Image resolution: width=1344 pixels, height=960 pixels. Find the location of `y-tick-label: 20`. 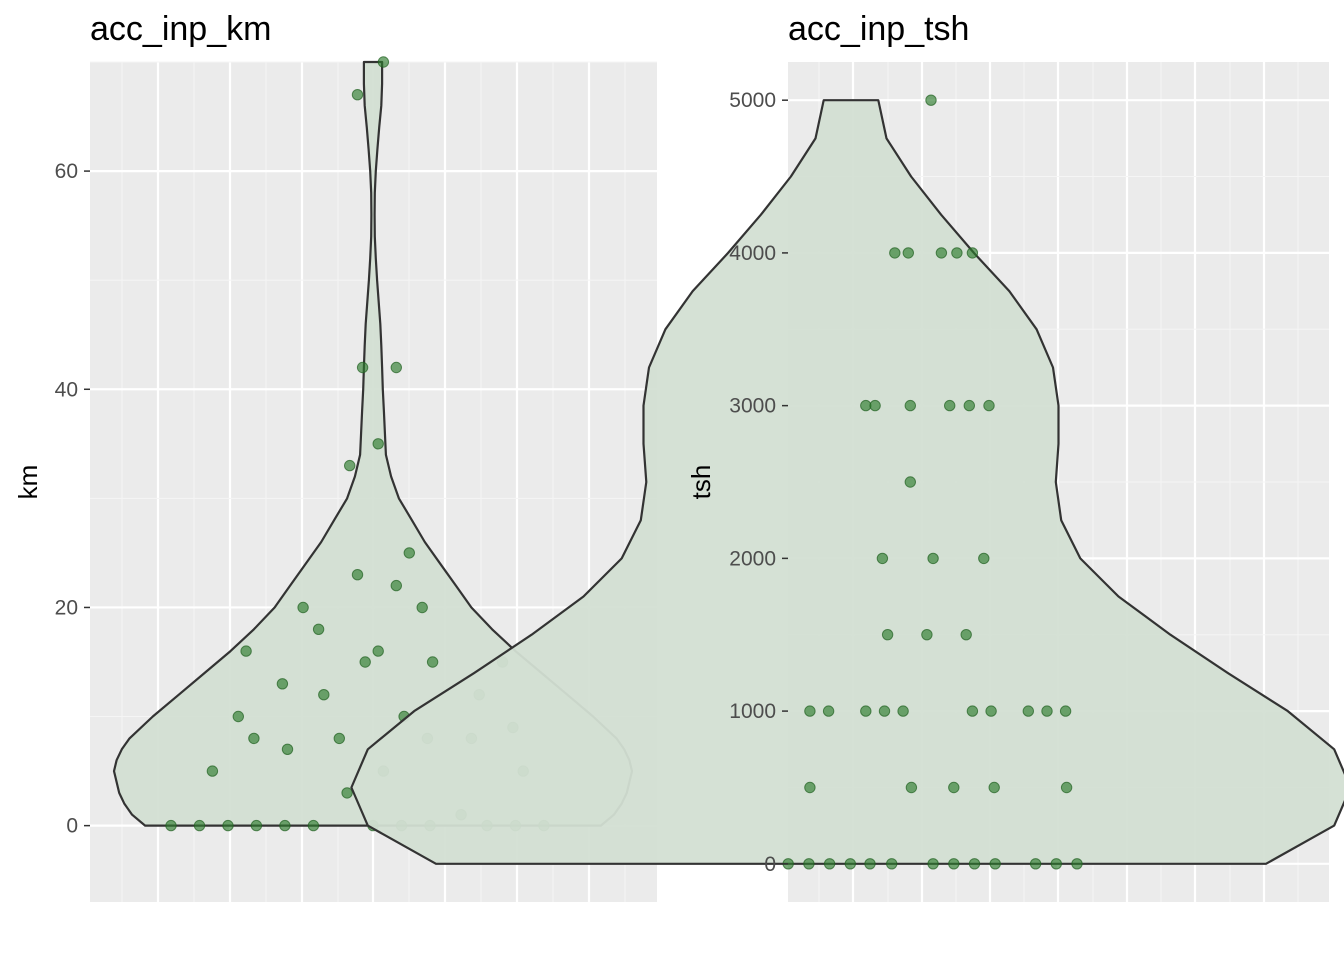

y-tick-label: 20 is located at coordinates (66, 607).